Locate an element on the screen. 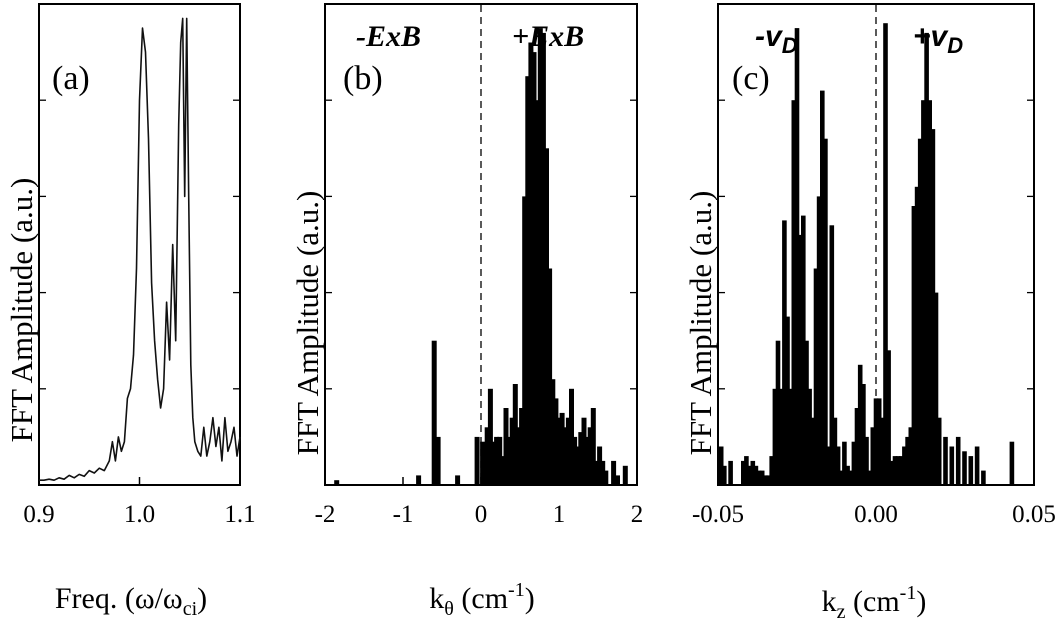 This screenshot has height=635, width=1057. panel-a-xlabel-main: Freq. (ω/ω is located at coordinates (119, 598).